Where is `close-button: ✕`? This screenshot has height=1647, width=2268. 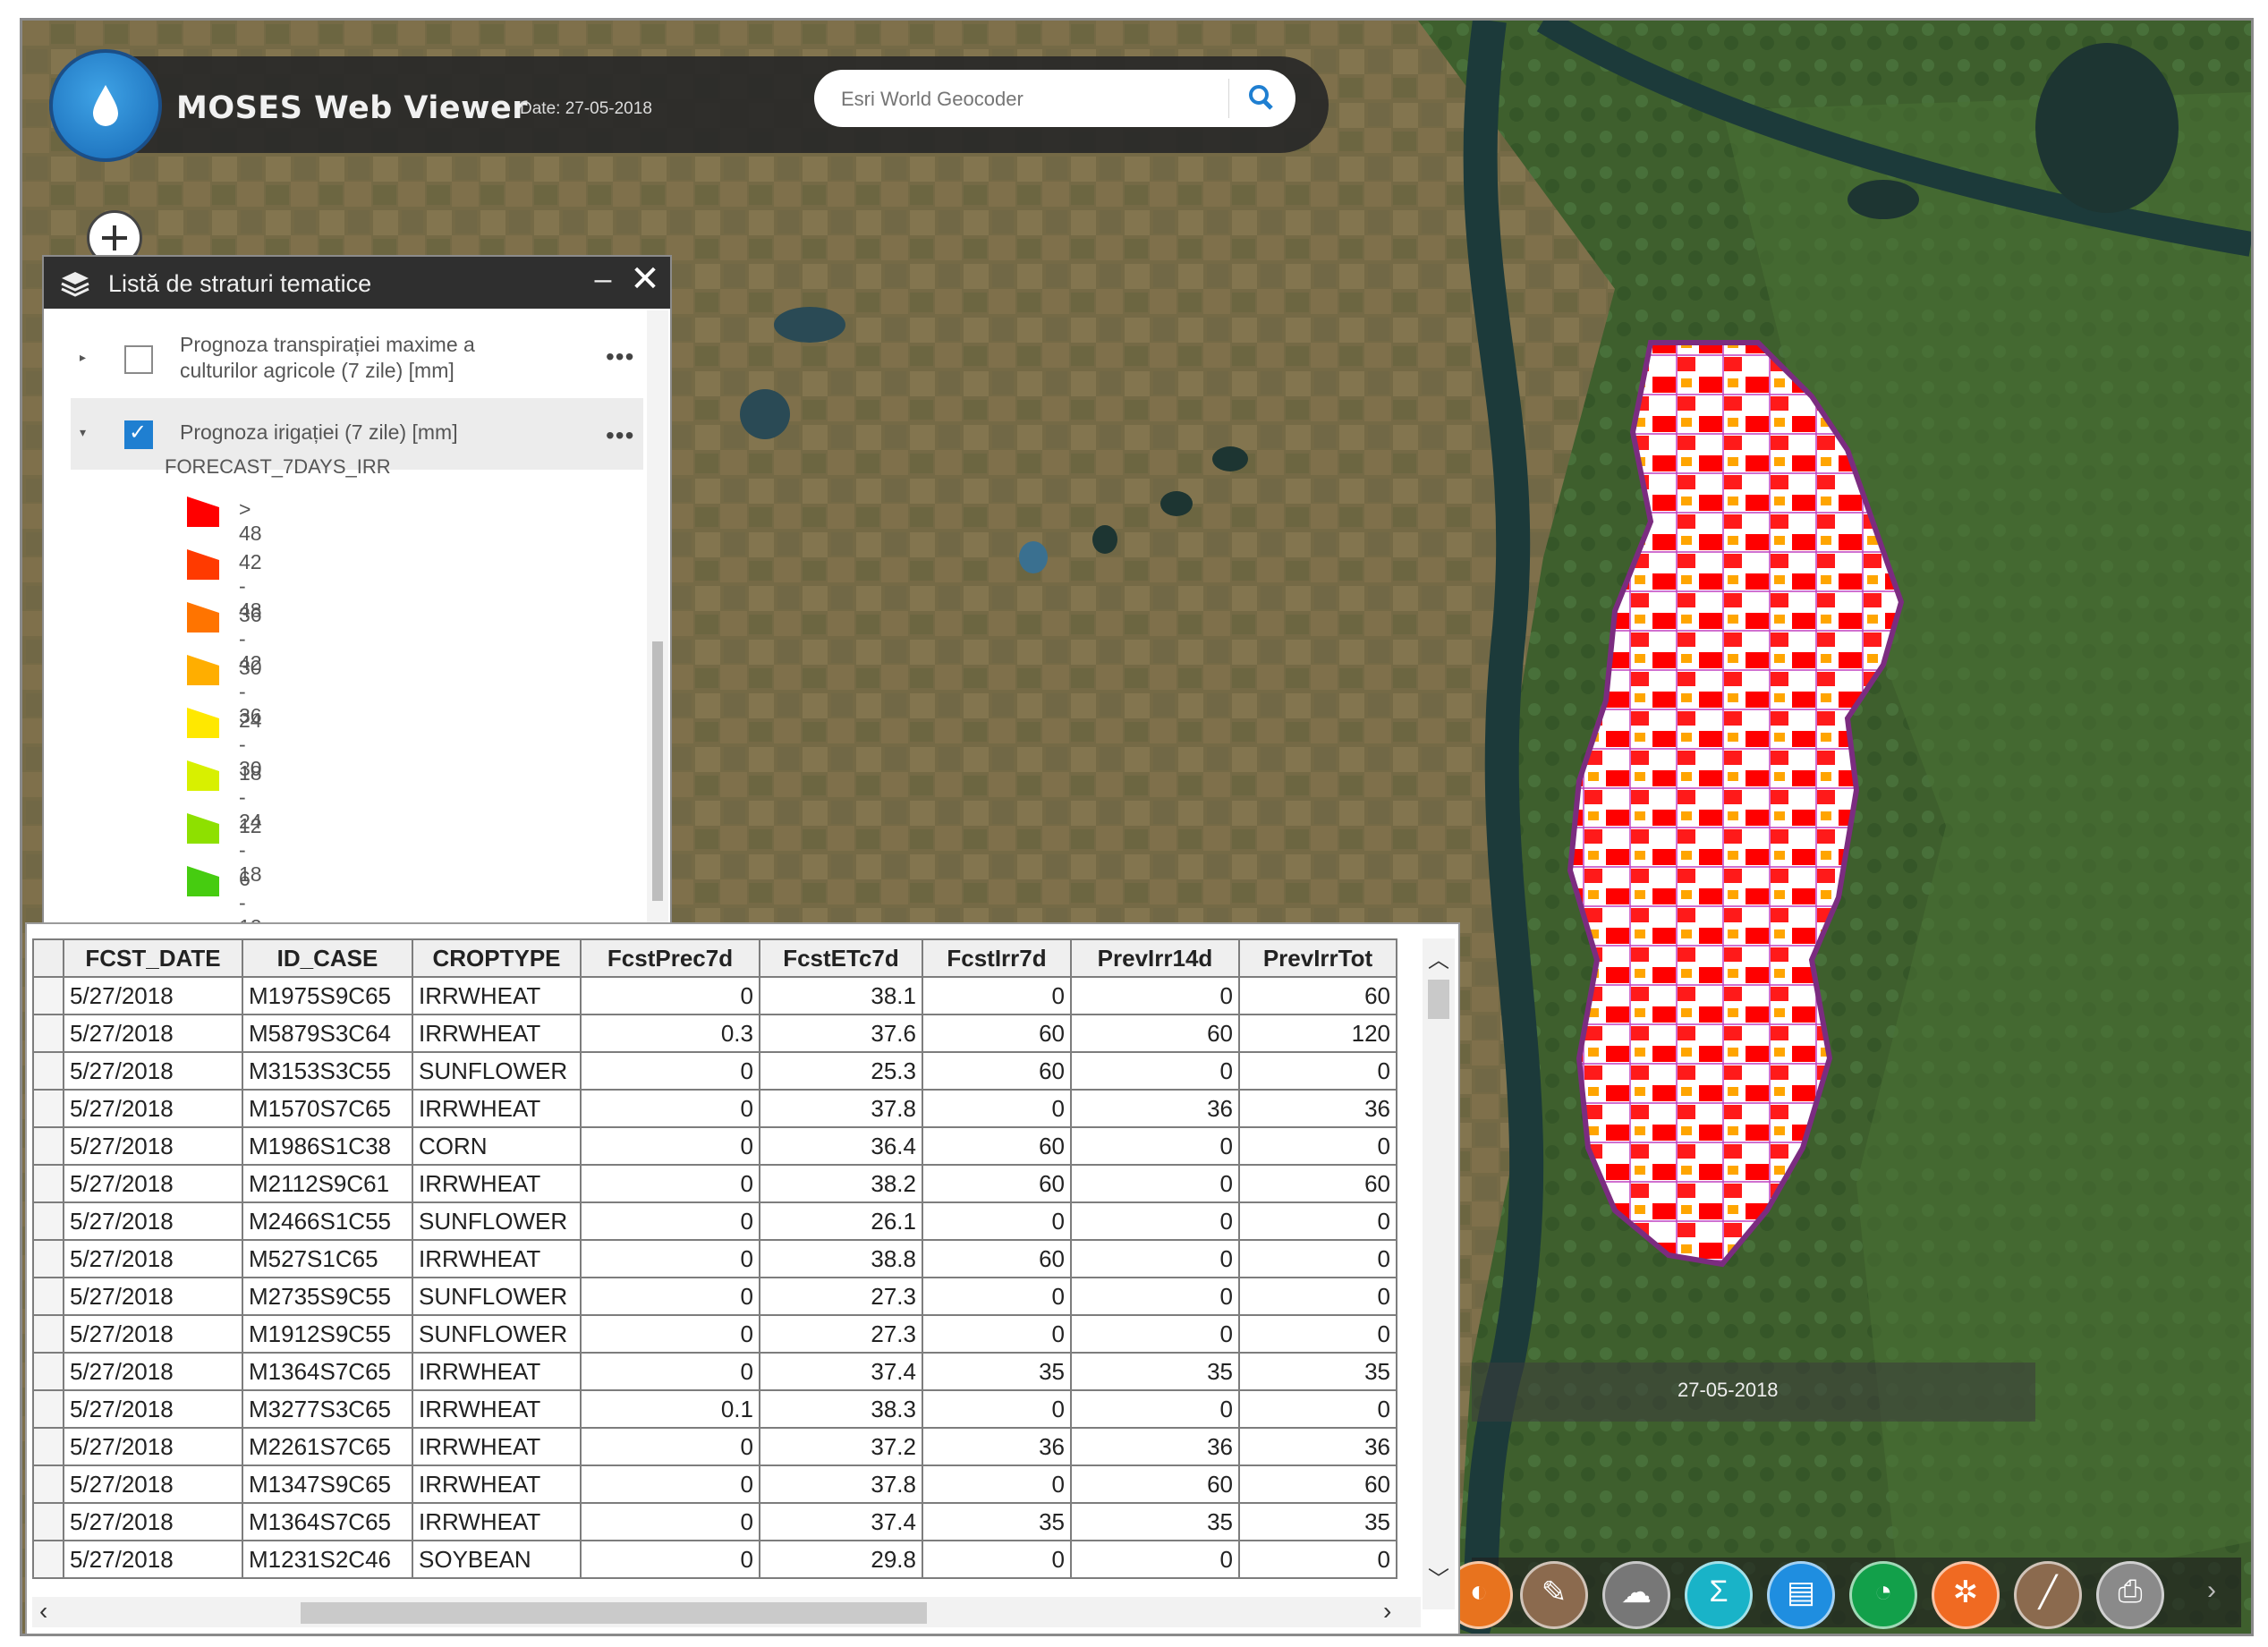
close-button: ✕ is located at coordinates (645, 279).